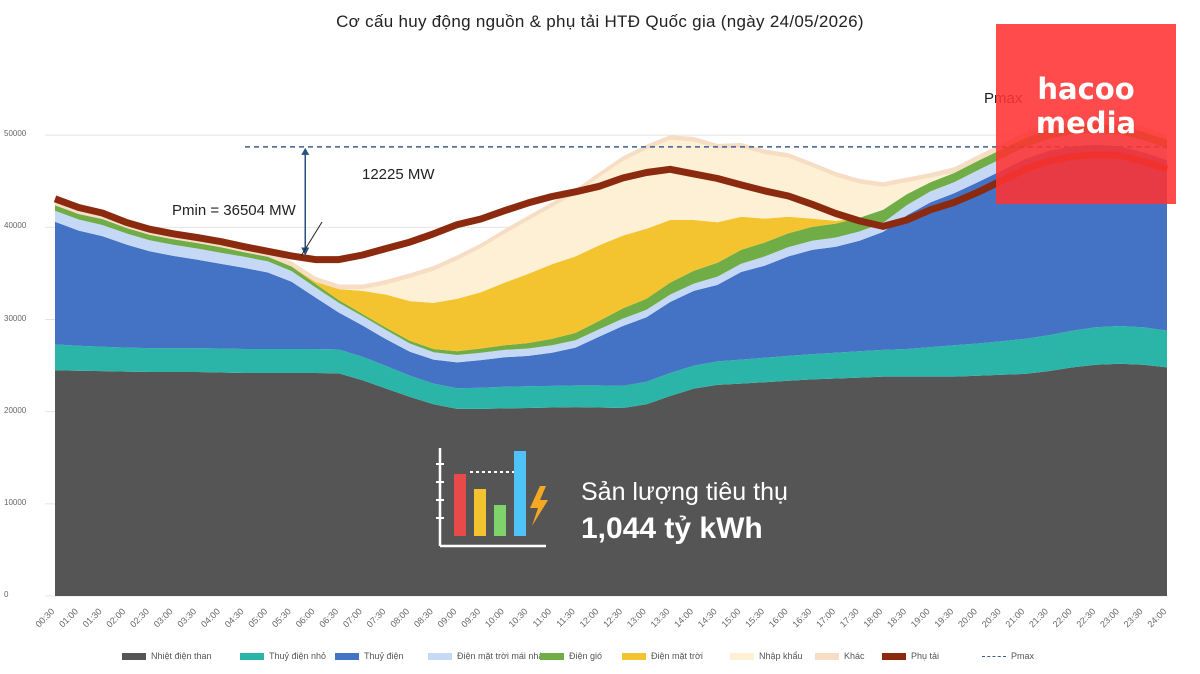 The width and height of the screenshot is (1200, 674). What do you see at coordinates (778, 617) in the screenshot?
I see `x-tick-label: 16:00` at bounding box center [778, 617].